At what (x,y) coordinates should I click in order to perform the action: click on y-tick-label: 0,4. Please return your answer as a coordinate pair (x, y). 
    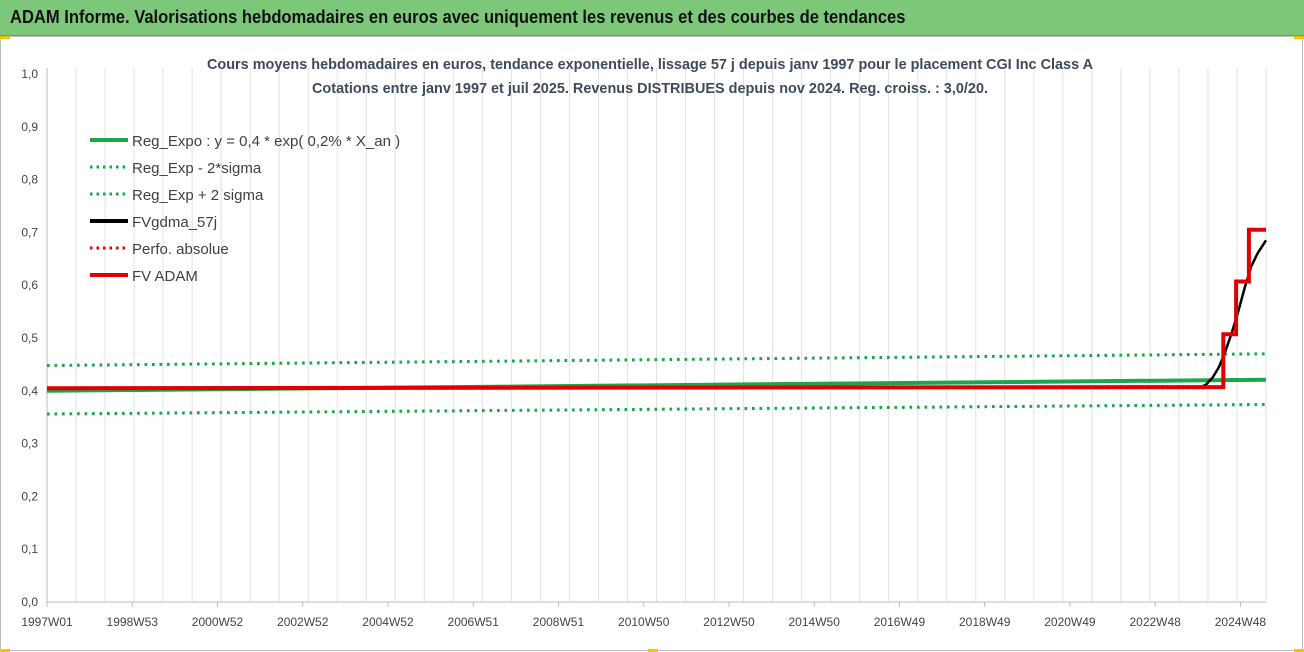
    Looking at the image, I should click on (29, 391).